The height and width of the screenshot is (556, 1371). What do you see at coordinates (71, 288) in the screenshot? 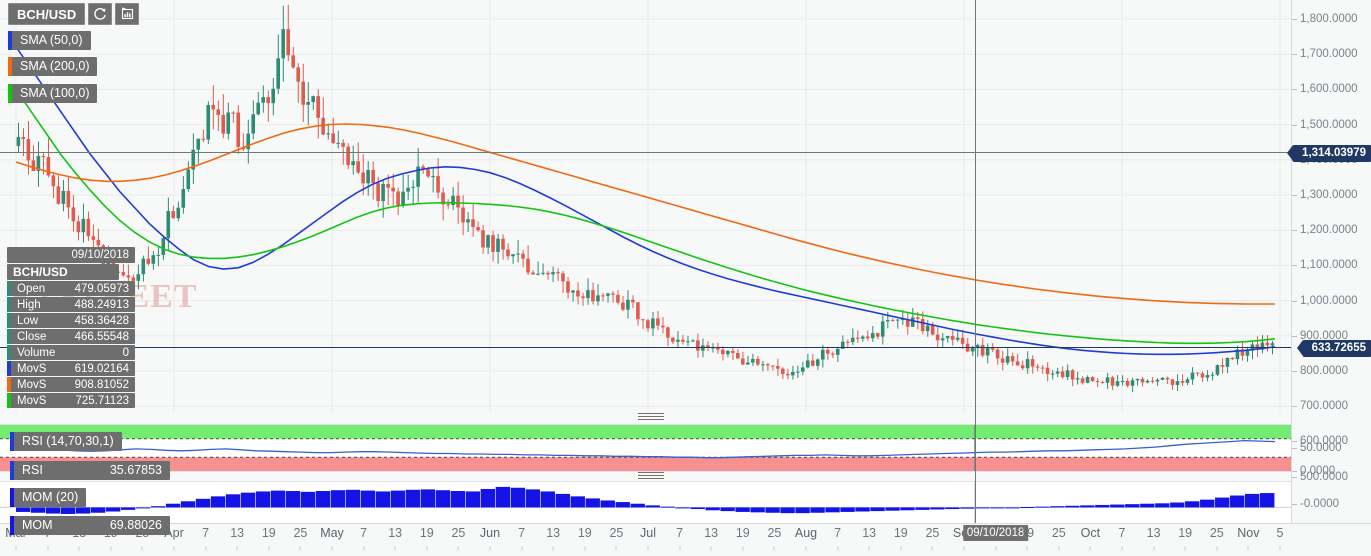
I see `ohlc-row-open-0: Open 479.05973` at bounding box center [71, 288].